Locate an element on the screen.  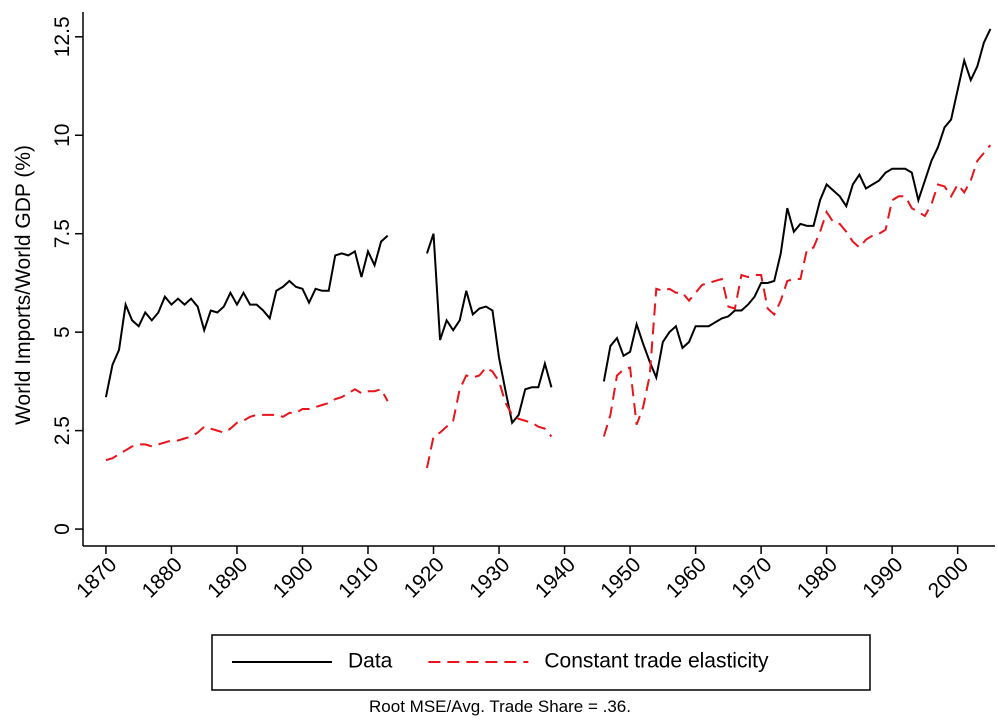
y-tick-label: 12.5 is located at coordinates (62, 36).